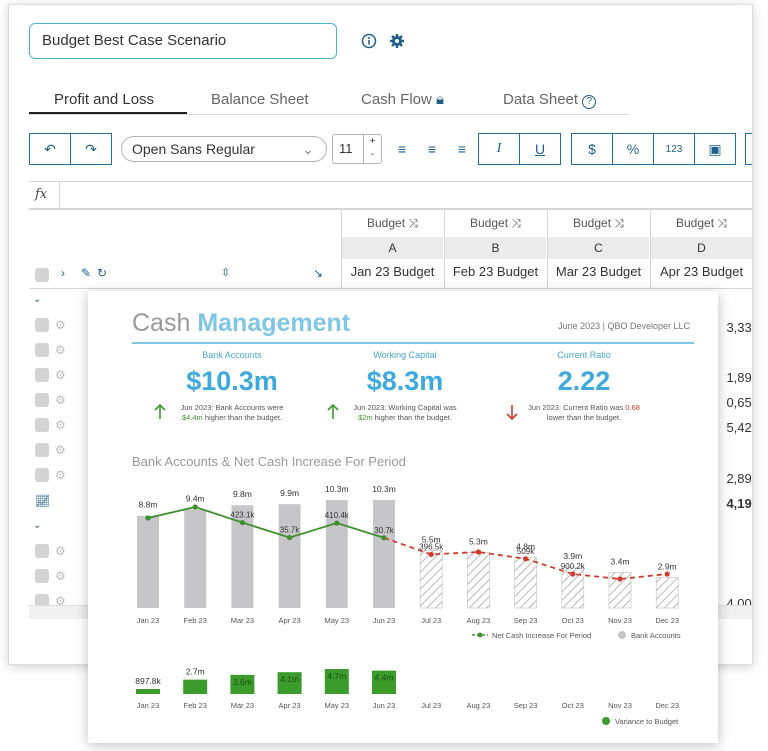 This screenshot has width=768, height=751. Describe the element at coordinates (620, 705) in the screenshot. I see `x-axis-tick-label: Nov 23` at that location.